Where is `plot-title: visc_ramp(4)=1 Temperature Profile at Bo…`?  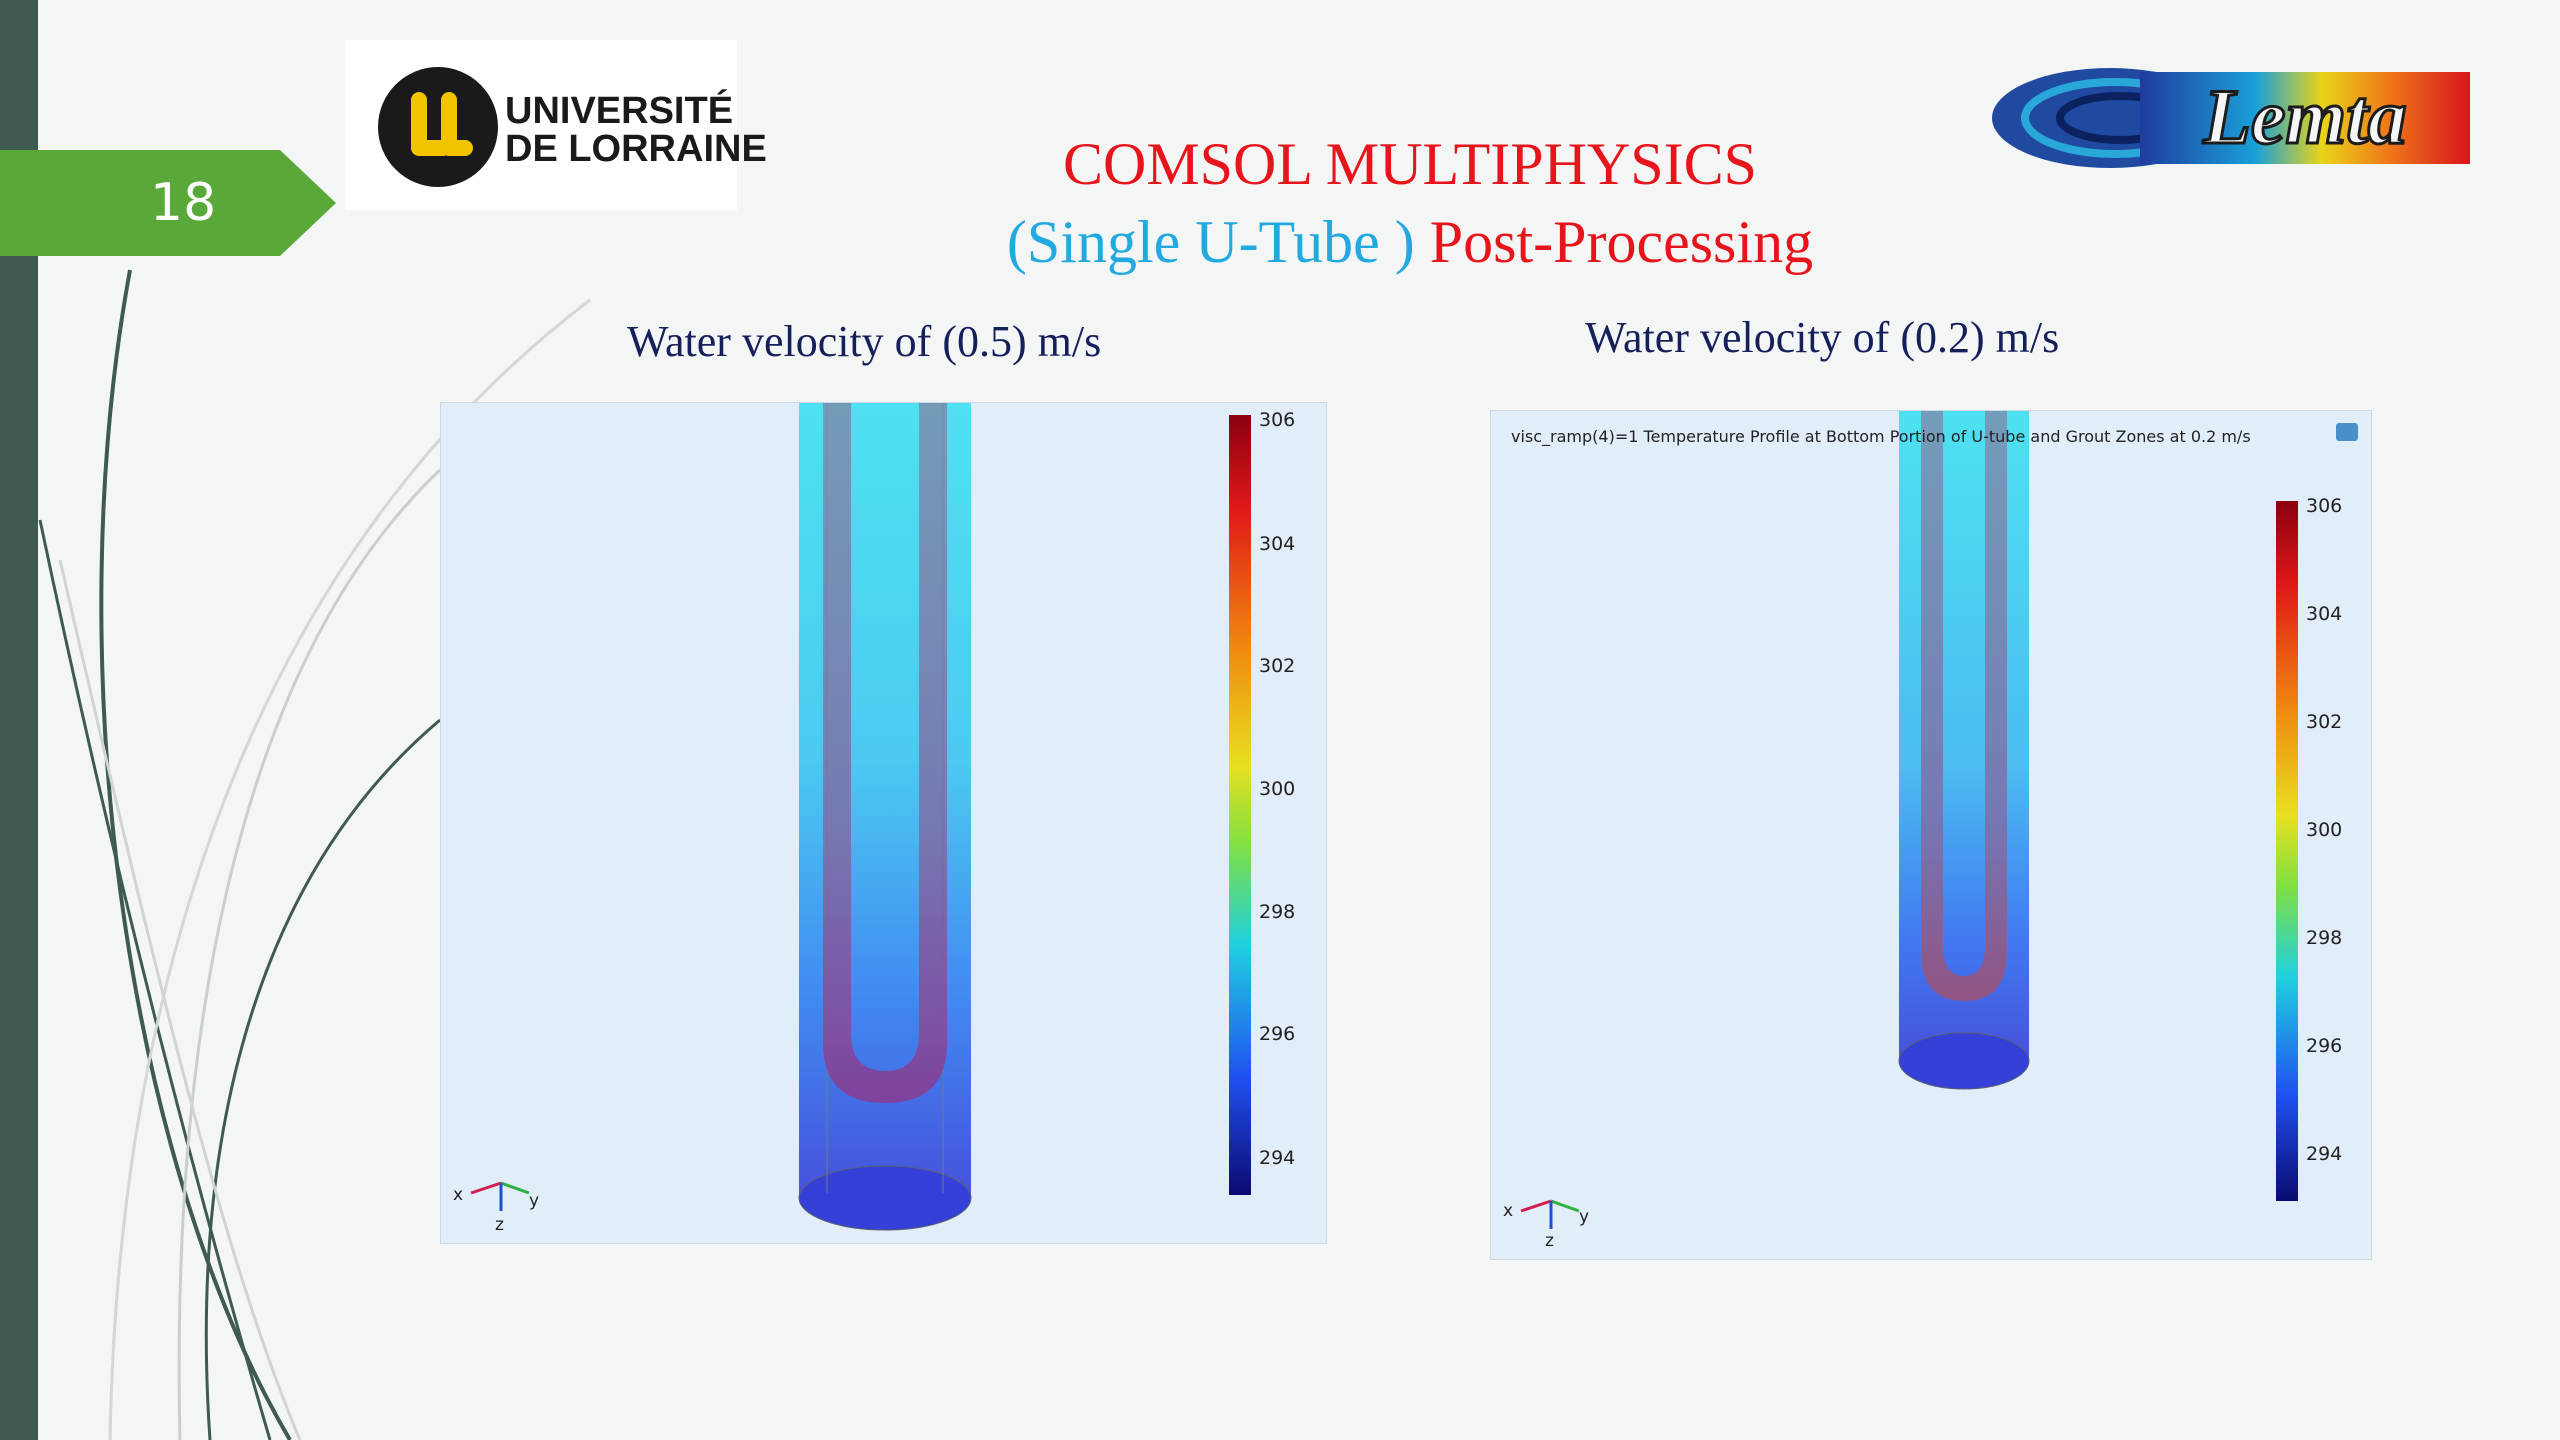 plot-title: visc_ramp(4)=1 Temperature Profile at Bo… is located at coordinates (1881, 436).